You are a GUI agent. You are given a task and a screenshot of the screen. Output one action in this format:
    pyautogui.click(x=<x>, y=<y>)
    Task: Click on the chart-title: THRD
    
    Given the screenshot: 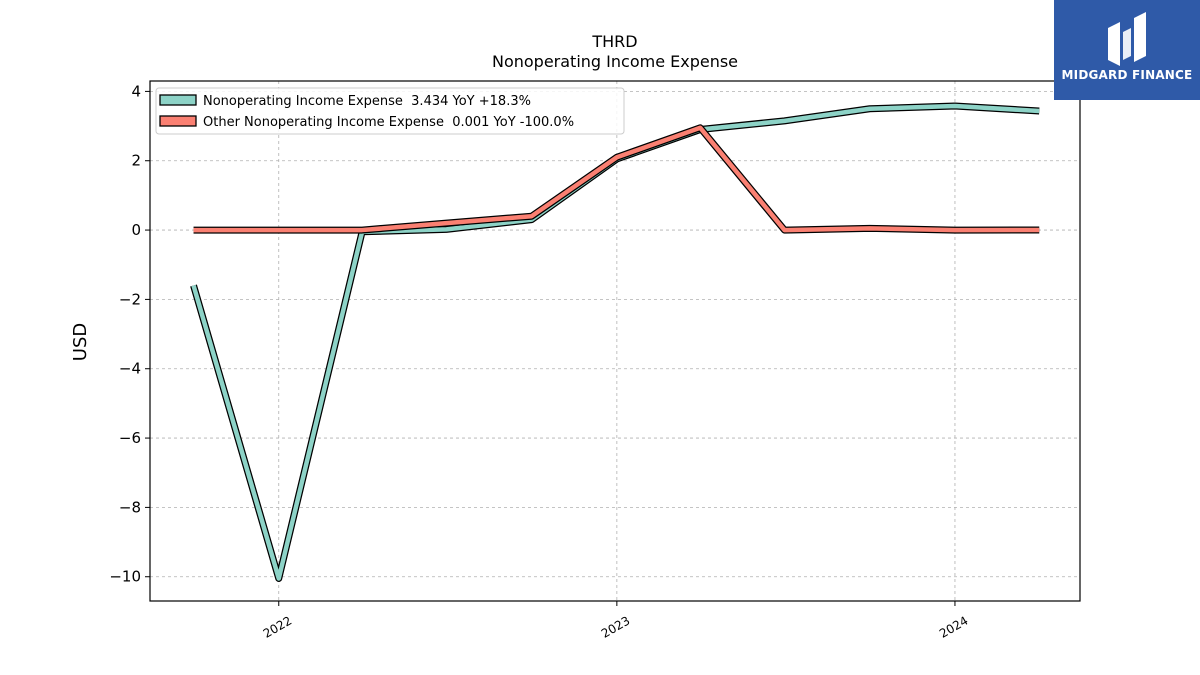 What is the action you would take?
    pyautogui.click(x=614, y=41)
    